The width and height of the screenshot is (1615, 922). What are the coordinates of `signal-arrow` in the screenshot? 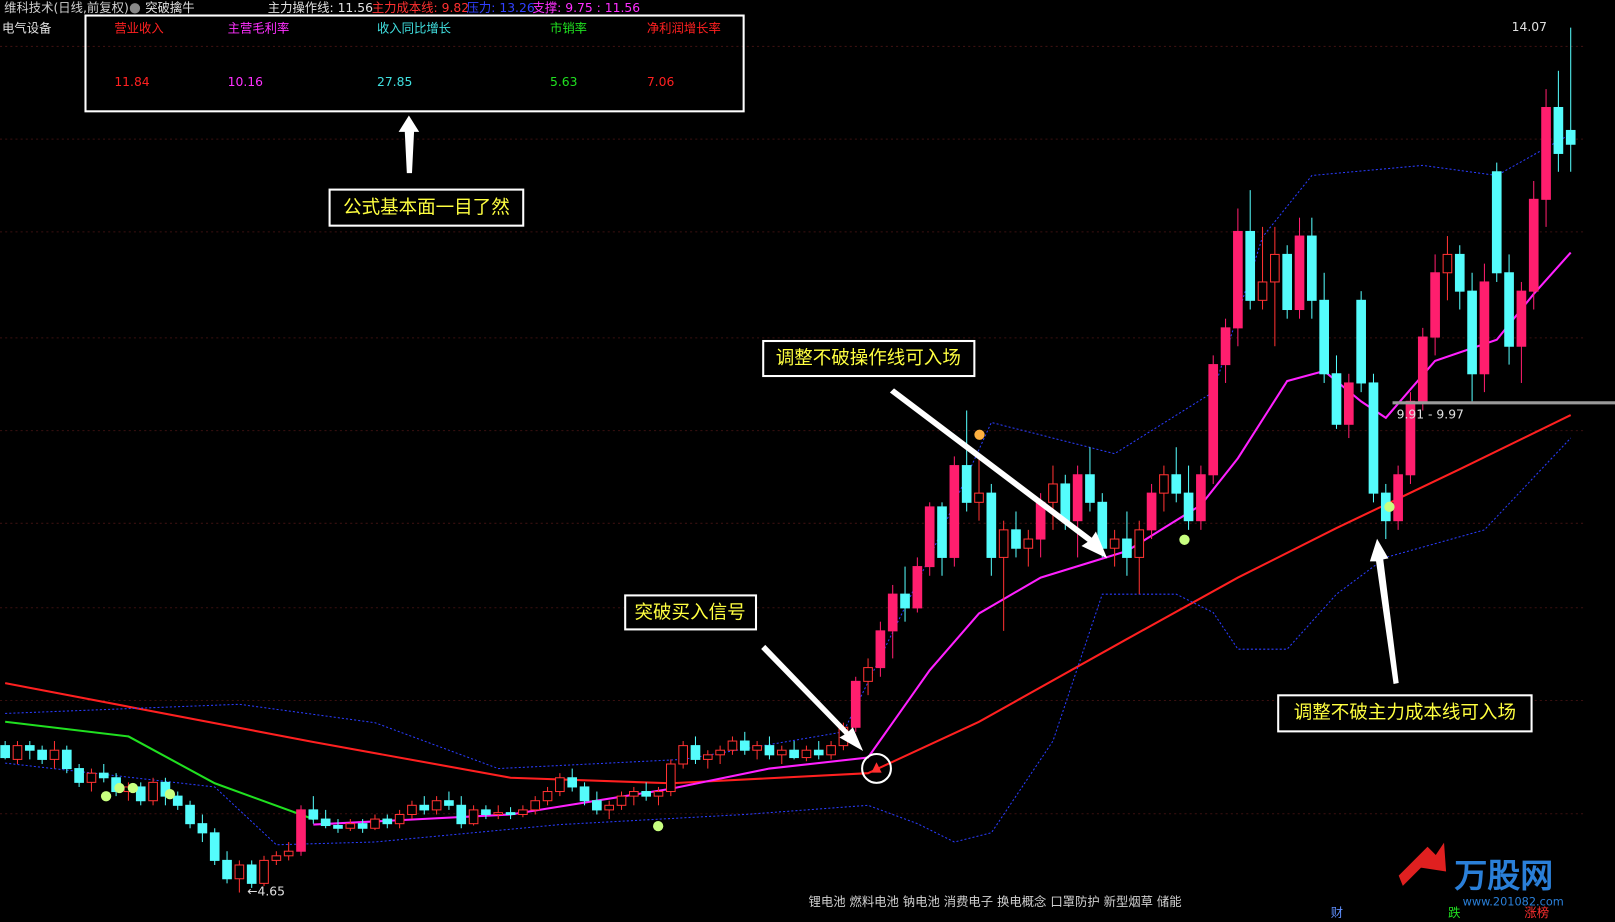 It's located at (876, 767).